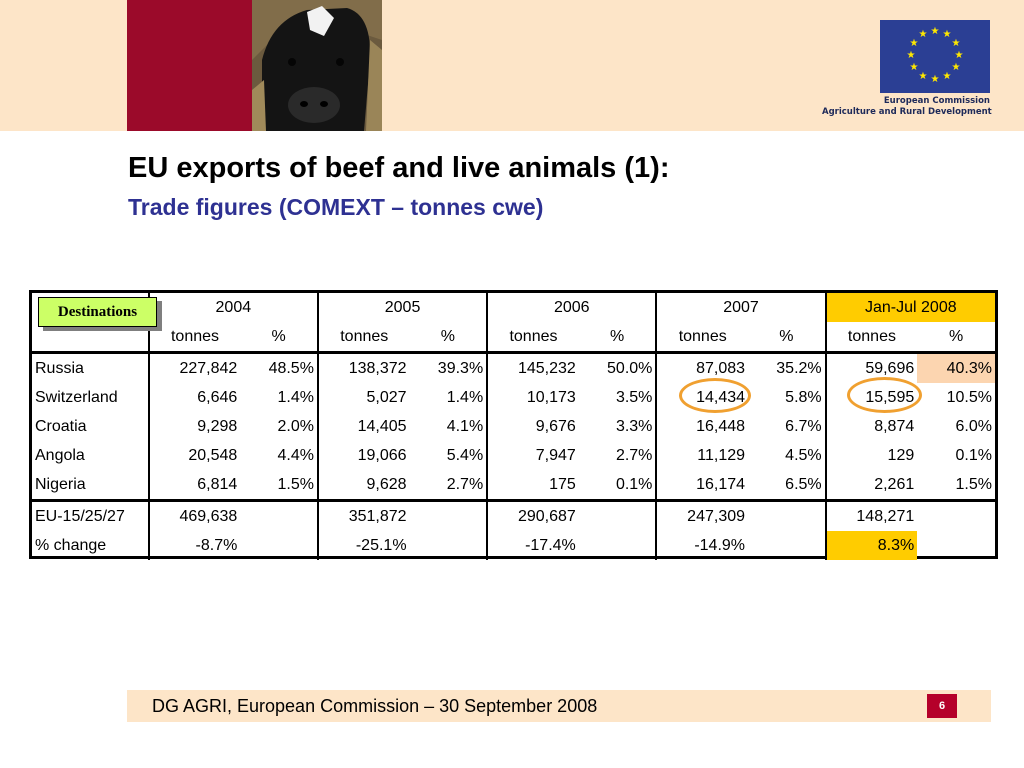 The width and height of the screenshot is (1024, 768). What do you see at coordinates (76, 397) in the screenshot?
I see `row-label: Switzerland` at bounding box center [76, 397].